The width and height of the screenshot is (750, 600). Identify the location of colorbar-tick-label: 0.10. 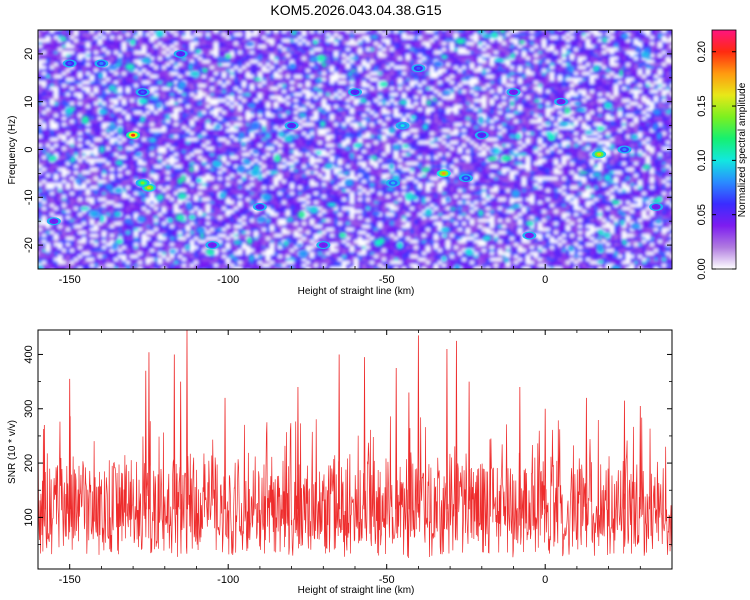
(702, 160).